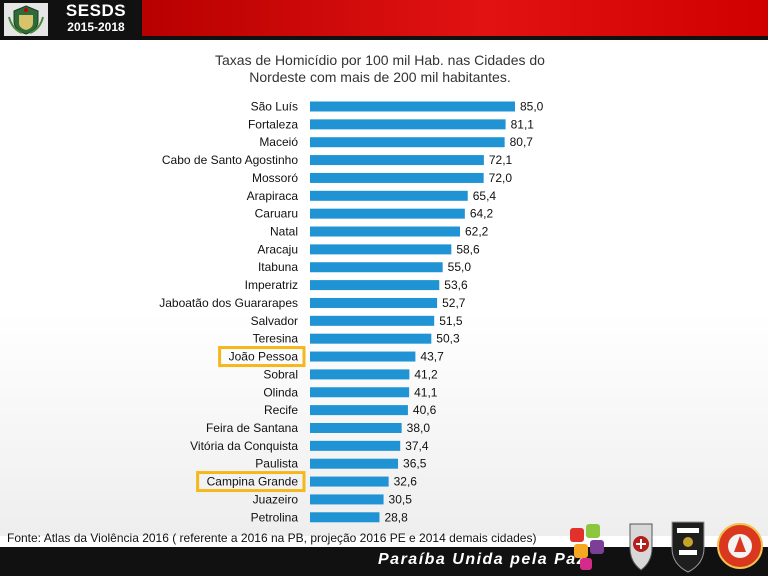 The width and height of the screenshot is (768, 576). What do you see at coordinates (228, 303) in the screenshot?
I see `category-label-11: Jaboatão dos Guararapes` at bounding box center [228, 303].